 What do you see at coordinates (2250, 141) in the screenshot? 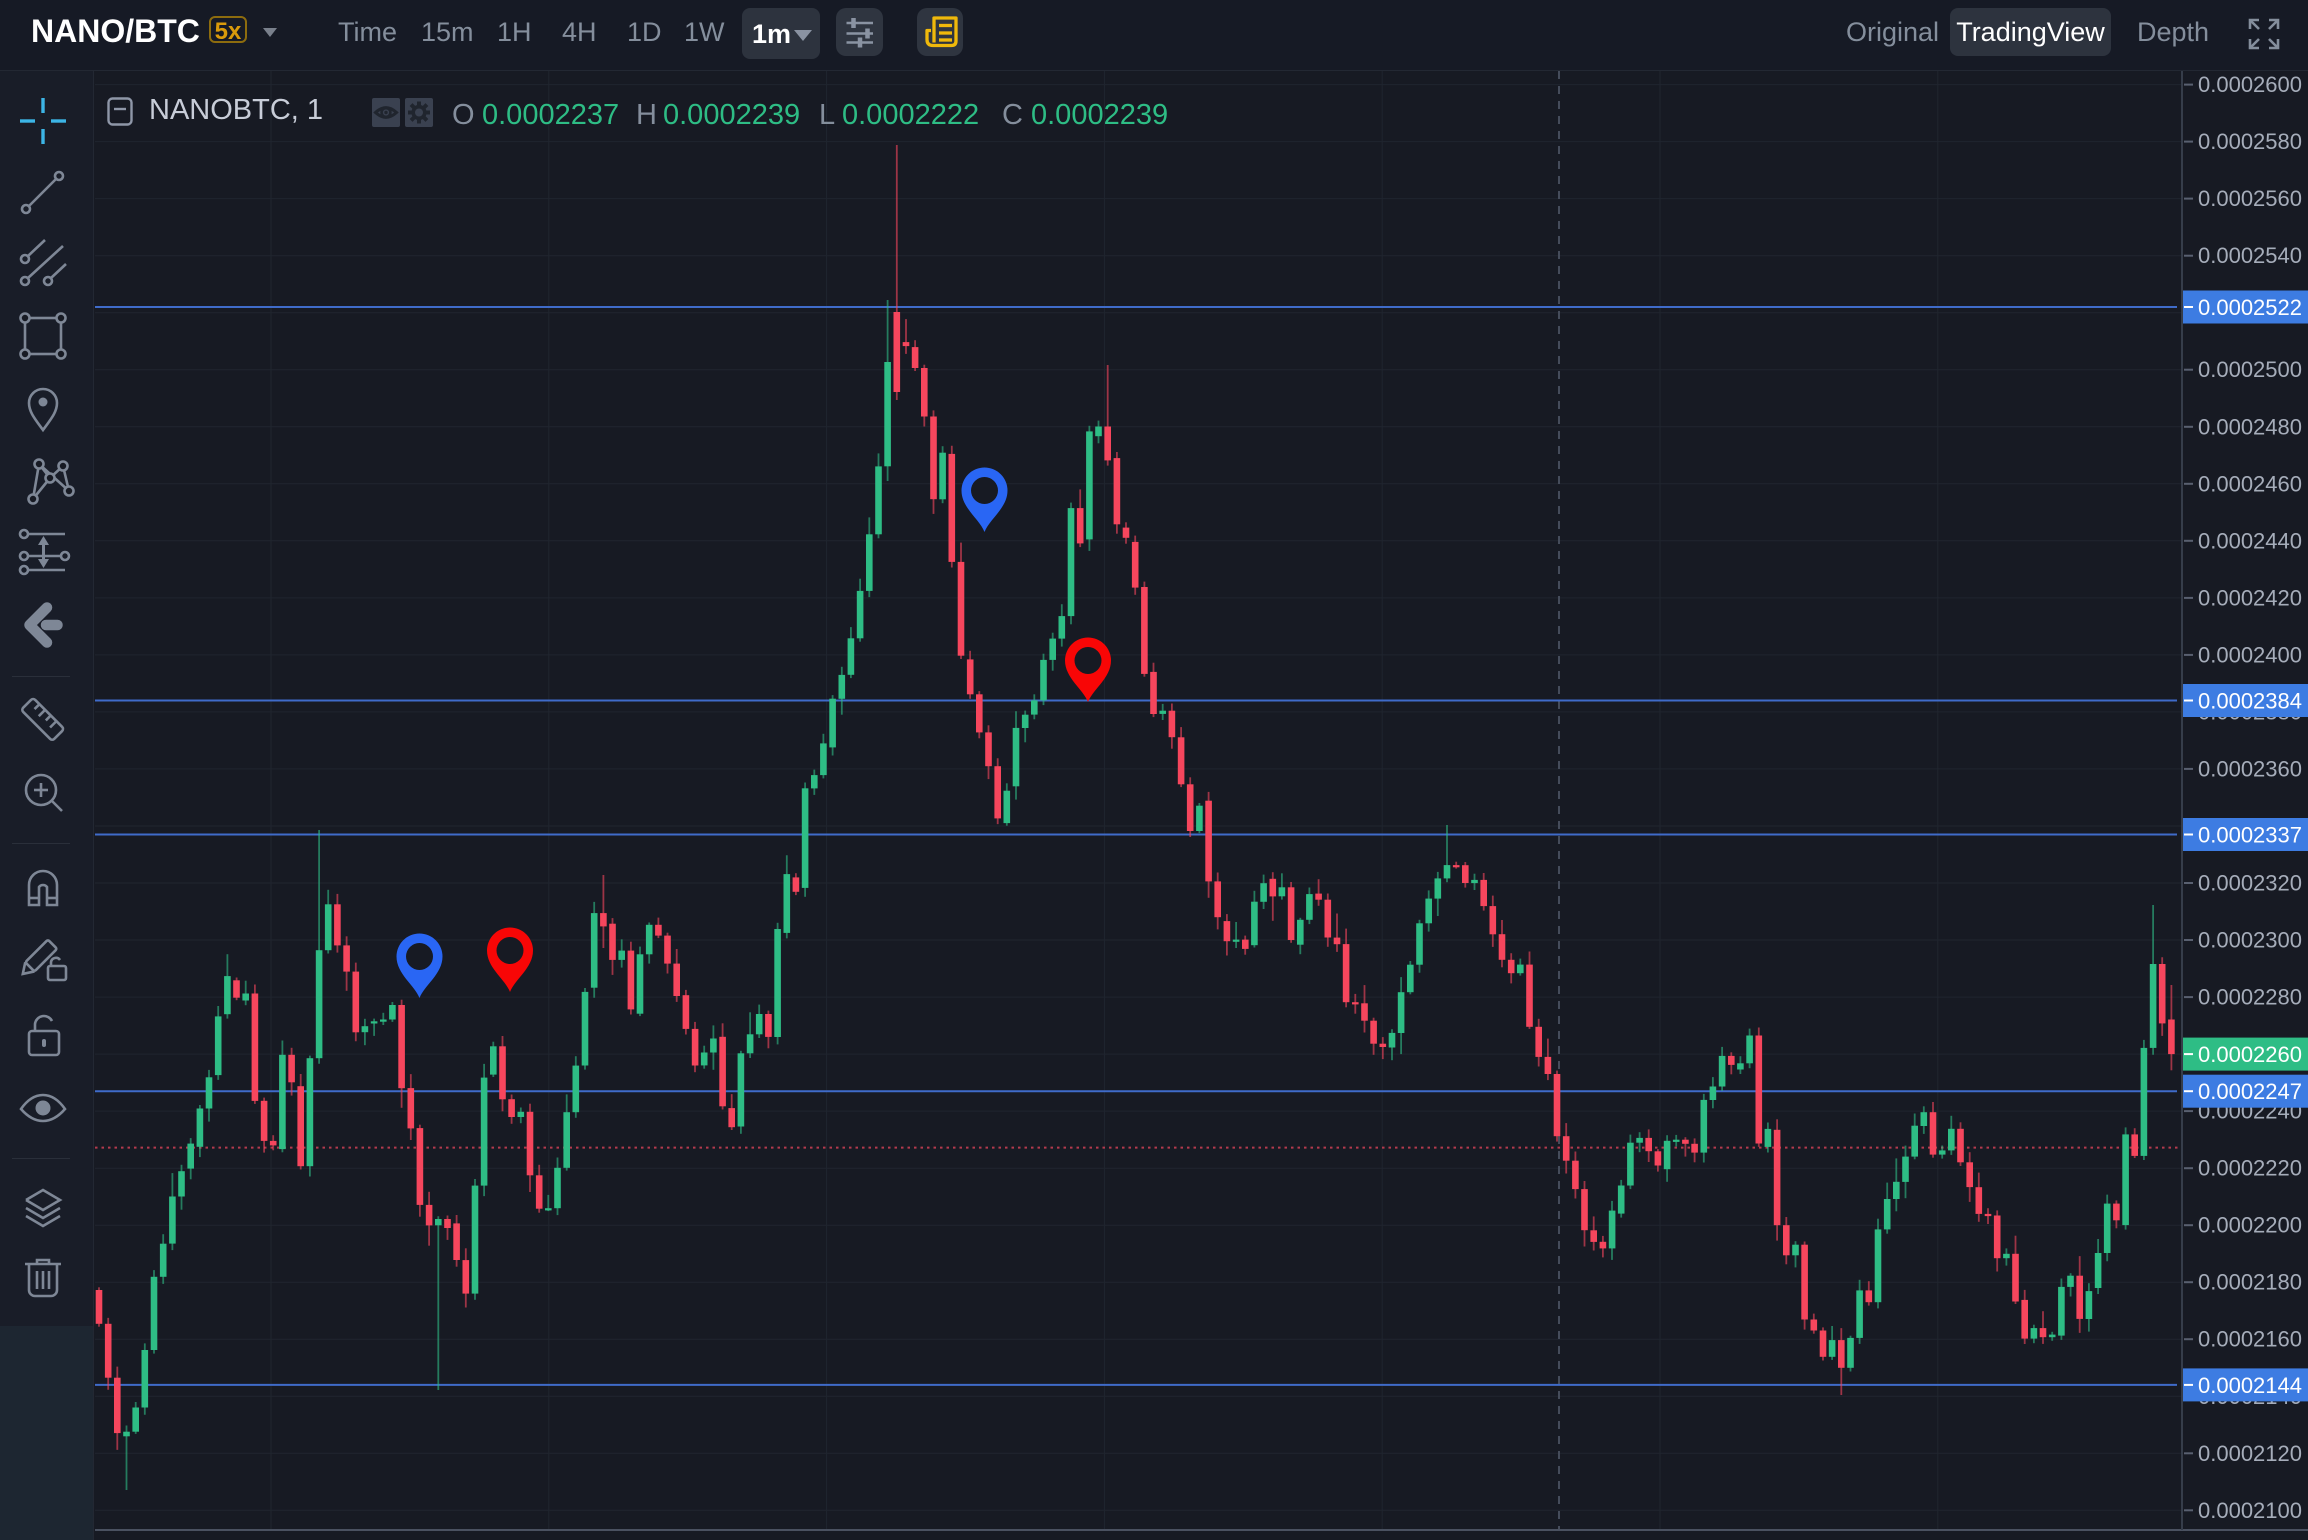
I see `svg-text: 0.0002580` at bounding box center [2250, 141].